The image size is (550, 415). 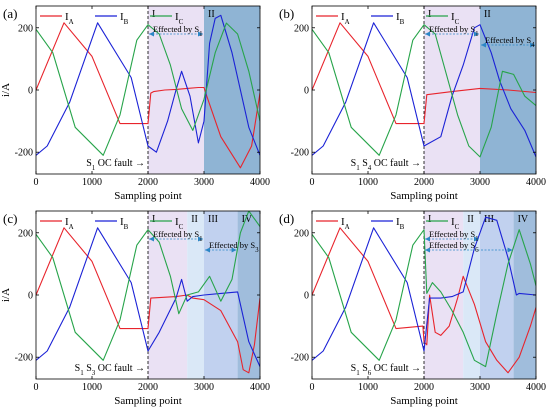 I want to click on annotation-text: Effected by S4, so click(x=510, y=42).